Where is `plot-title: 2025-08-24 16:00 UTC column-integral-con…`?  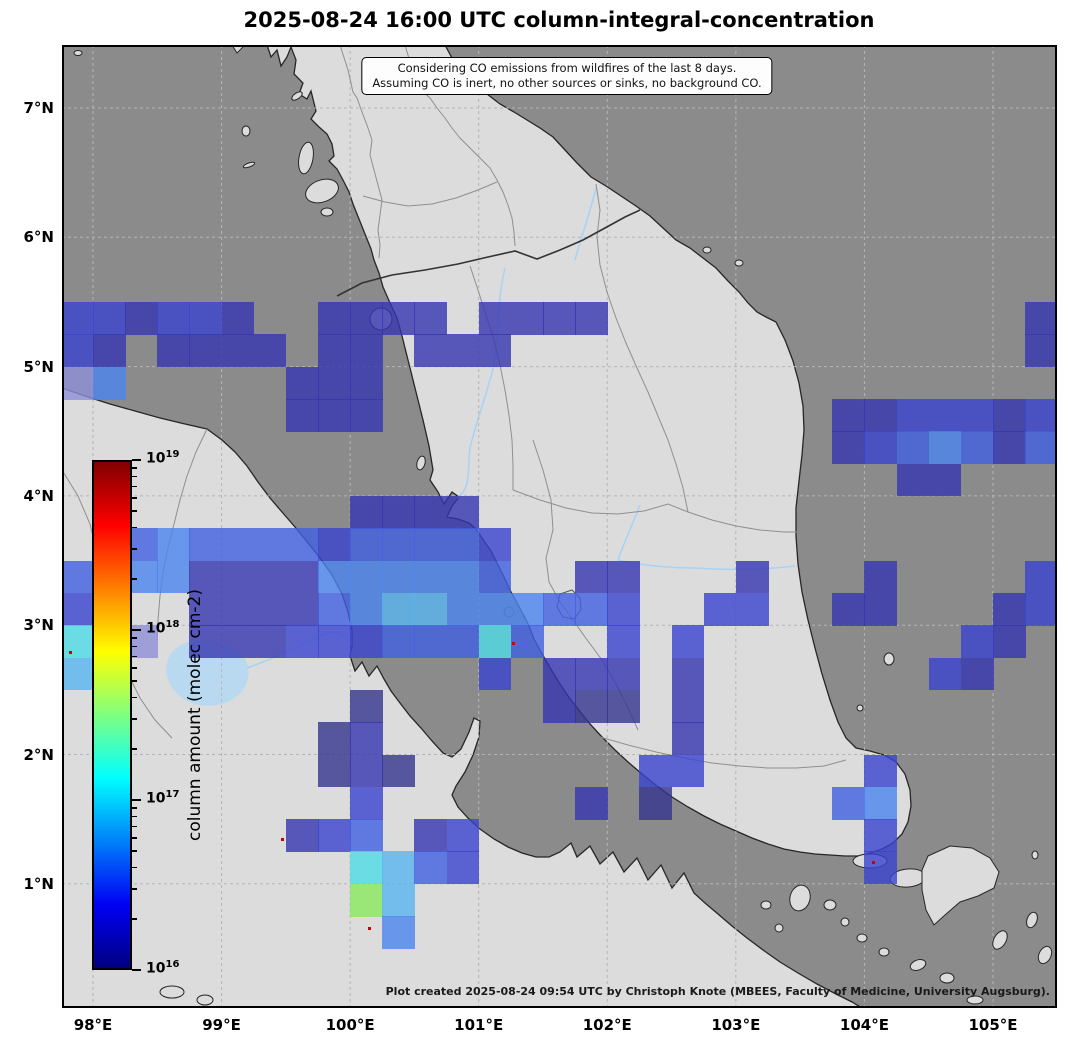 plot-title: 2025-08-24 16:00 UTC column-integral-con… is located at coordinates (559, 20).